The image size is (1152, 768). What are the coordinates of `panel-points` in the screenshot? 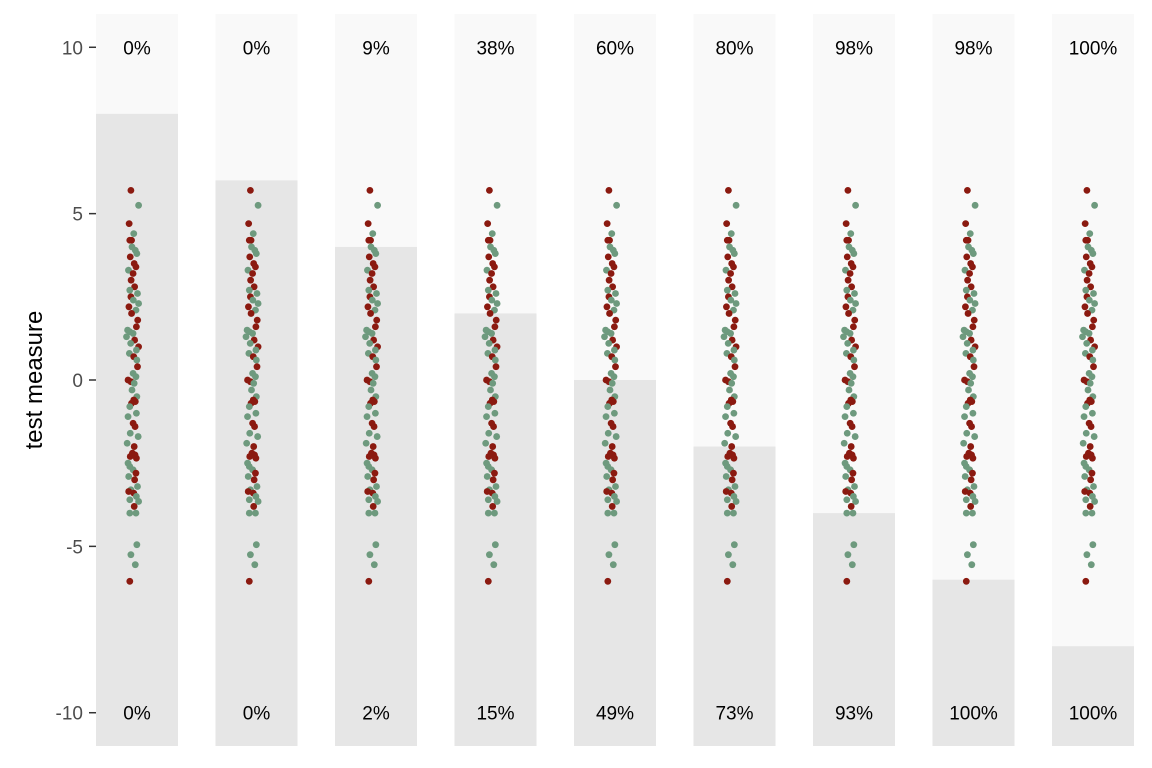 It's located at (730, 385).